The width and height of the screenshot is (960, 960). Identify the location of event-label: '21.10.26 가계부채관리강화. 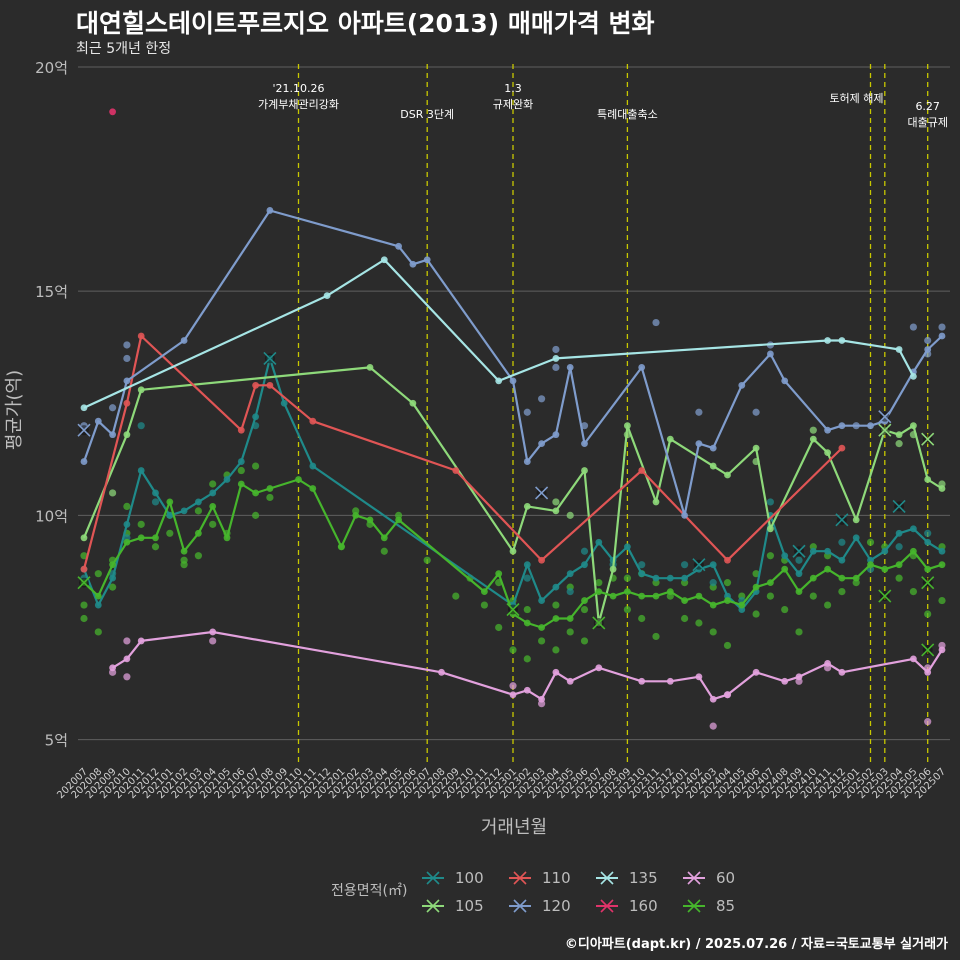
(298, 96).